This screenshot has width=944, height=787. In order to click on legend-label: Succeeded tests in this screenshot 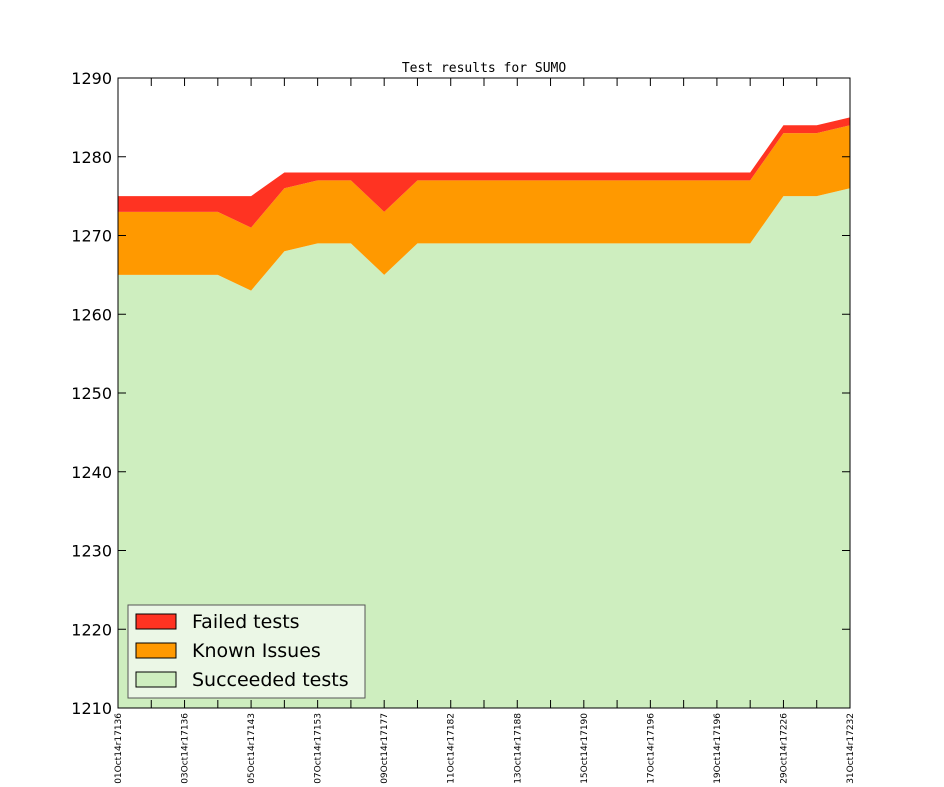, I will do `click(270, 680)`.